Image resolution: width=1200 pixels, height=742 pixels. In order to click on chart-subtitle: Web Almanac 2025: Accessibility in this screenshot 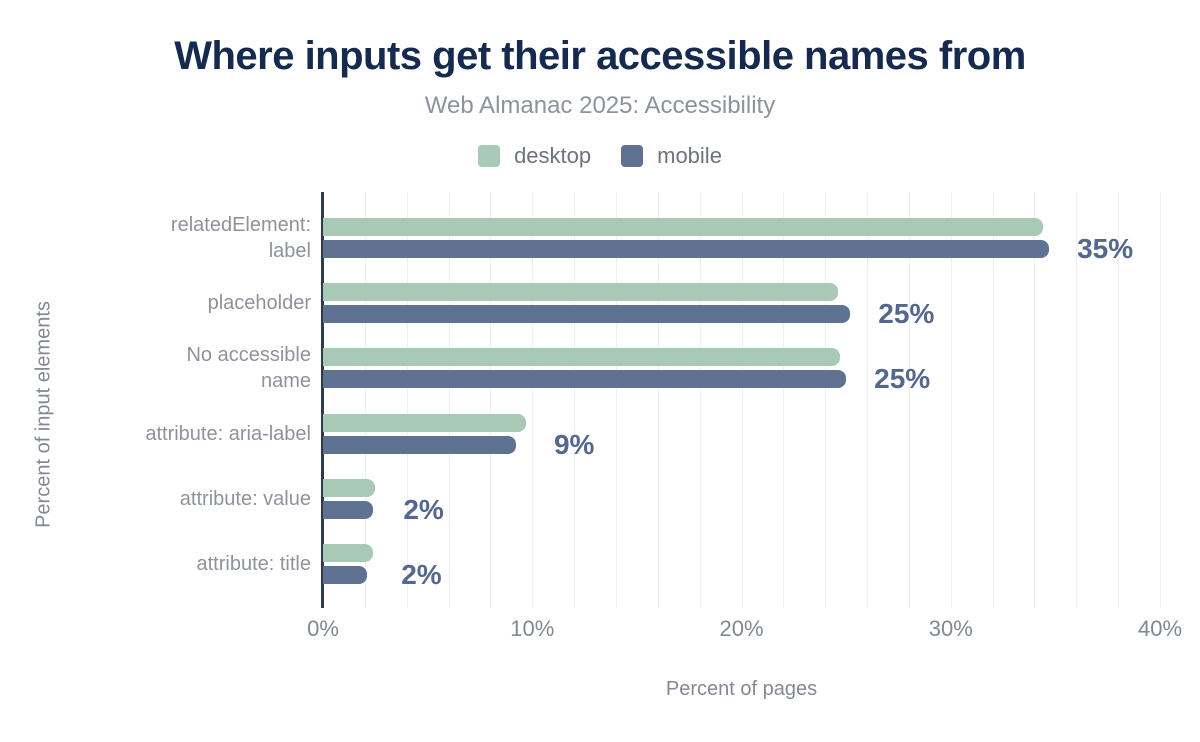, I will do `click(600, 105)`.